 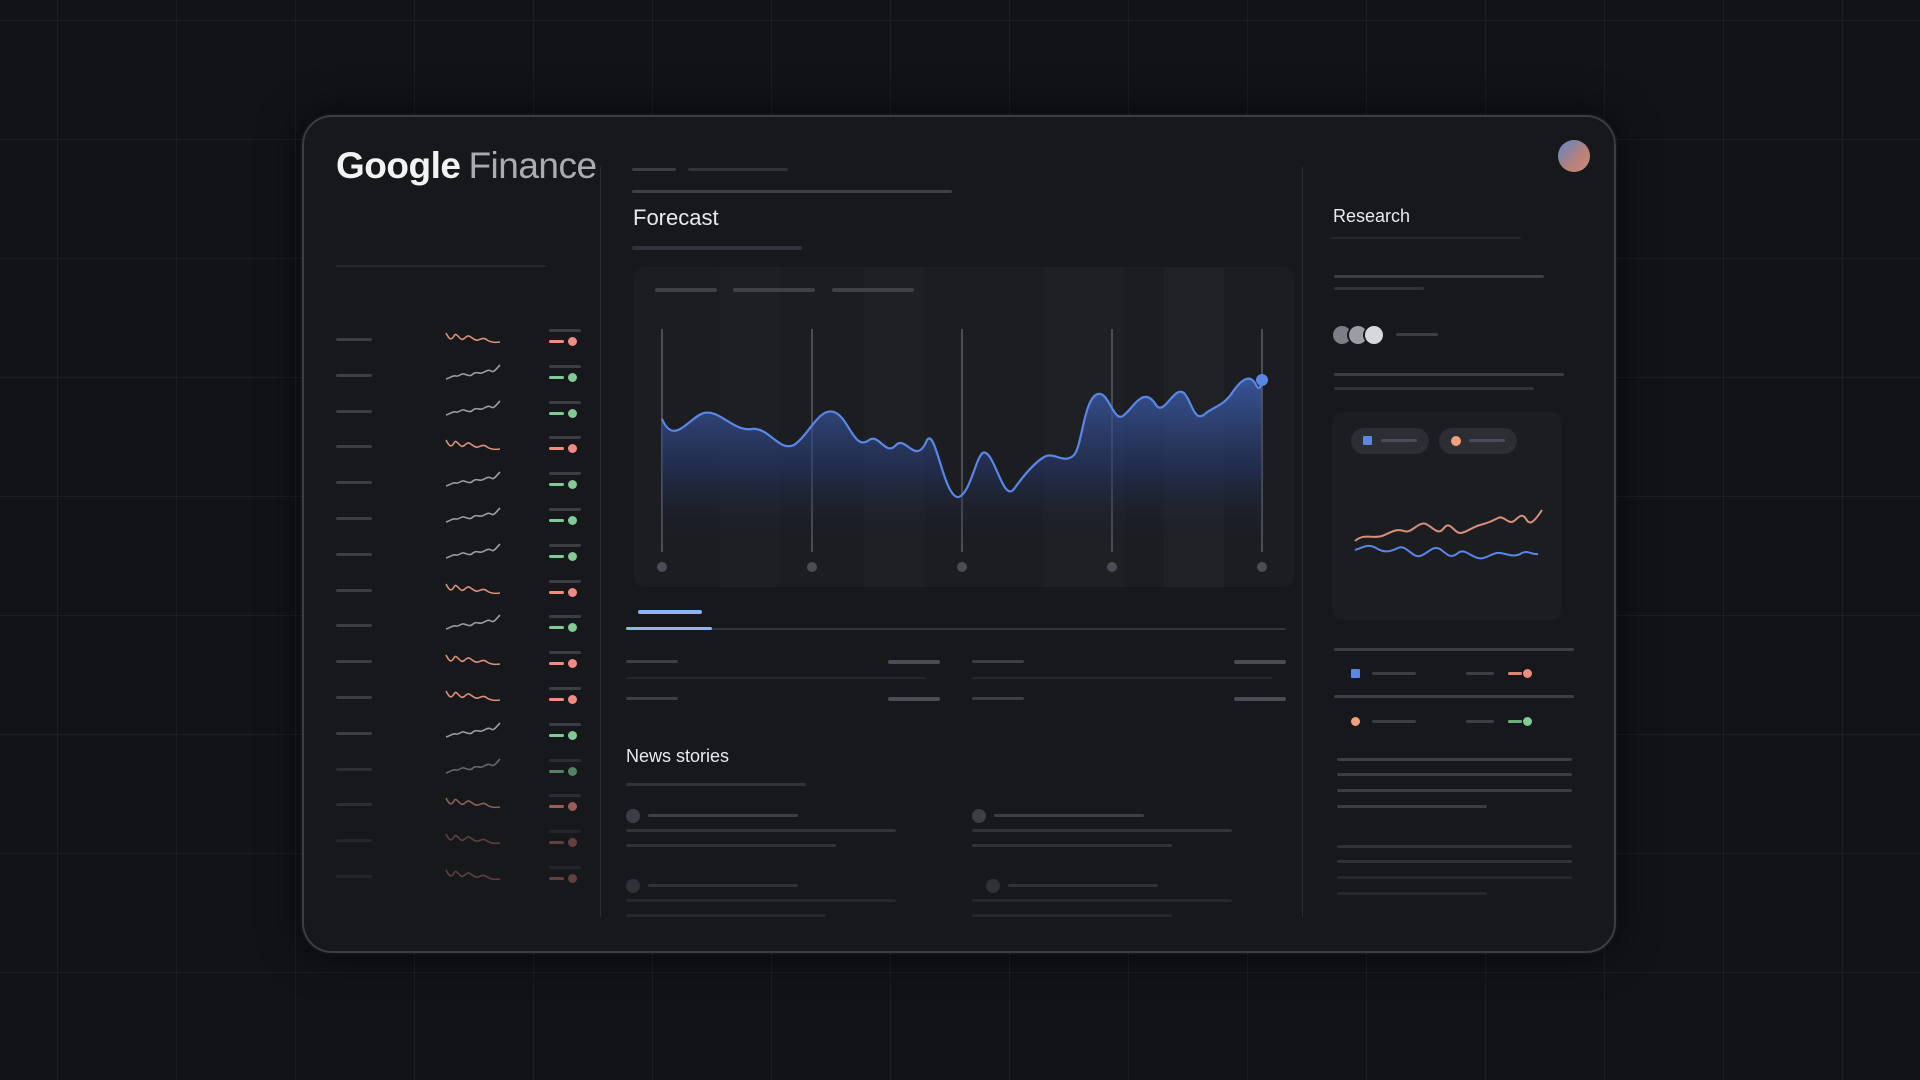 I want to click on series-chip-label-placeholder, so click(x=1399, y=440).